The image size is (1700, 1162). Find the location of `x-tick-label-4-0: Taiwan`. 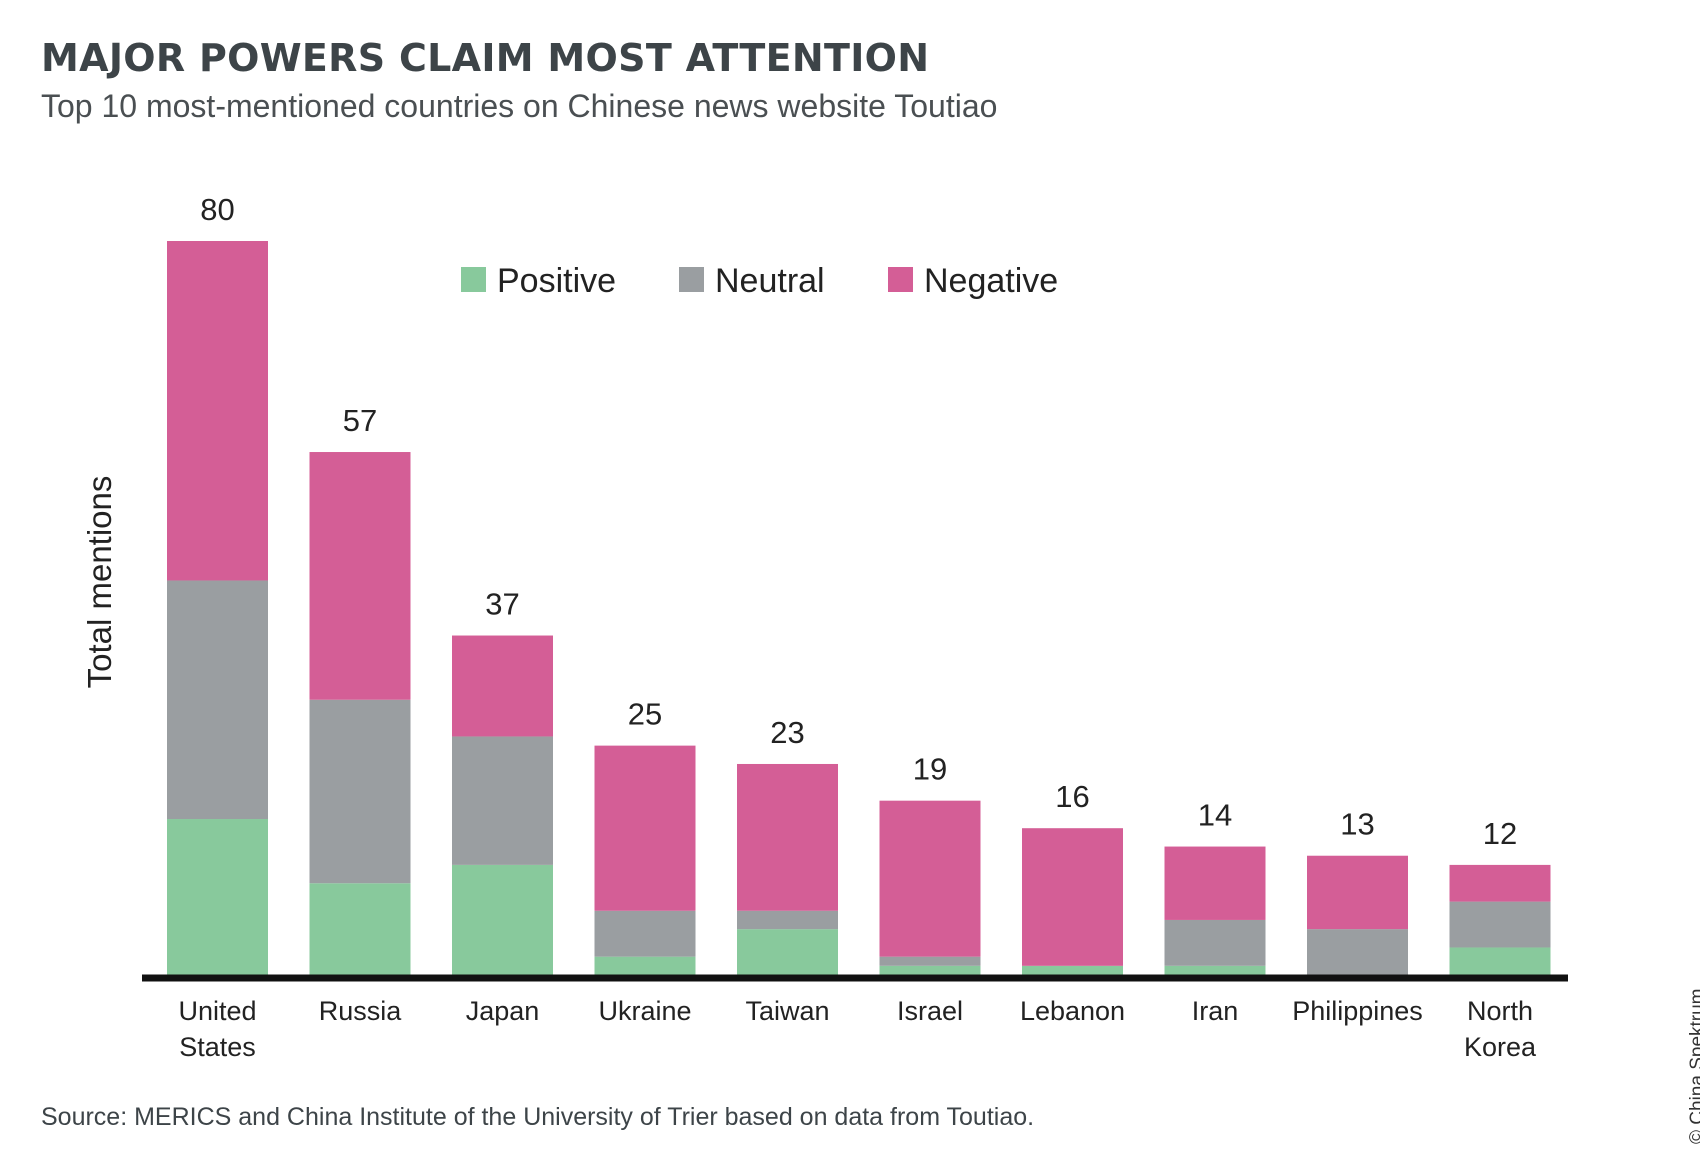

x-tick-label-4-0: Taiwan is located at coordinates (787, 1011).